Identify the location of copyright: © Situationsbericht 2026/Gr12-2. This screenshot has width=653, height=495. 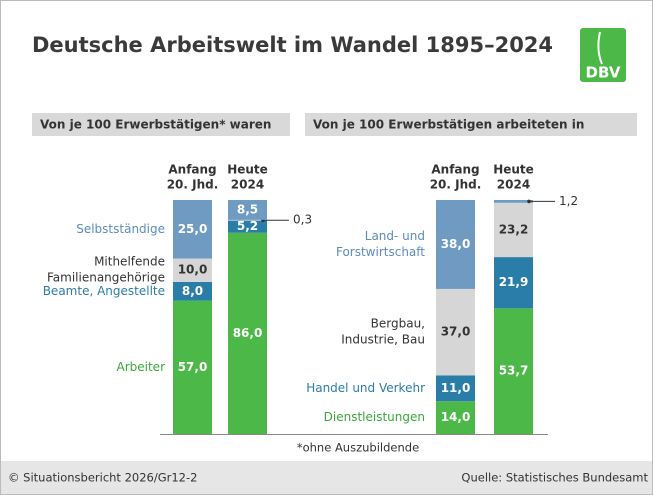
(102, 478).